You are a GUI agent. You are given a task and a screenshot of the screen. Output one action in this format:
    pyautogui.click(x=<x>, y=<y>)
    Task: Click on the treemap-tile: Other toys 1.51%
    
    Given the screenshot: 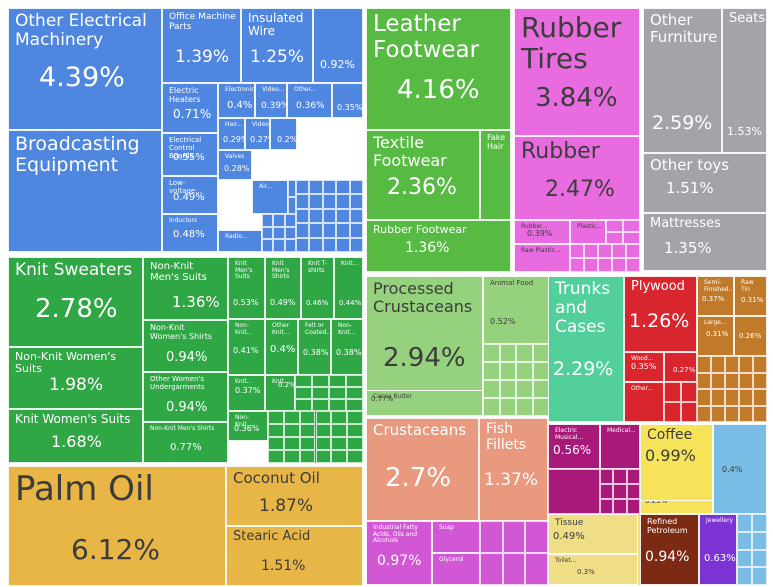 What is the action you would take?
    pyautogui.click(x=705, y=183)
    